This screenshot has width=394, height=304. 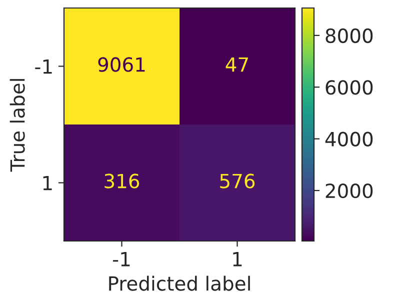 What do you see at coordinates (179, 283) in the screenshot?
I see `x-axis-title: Predicted label` at bounding box center [179, 283].